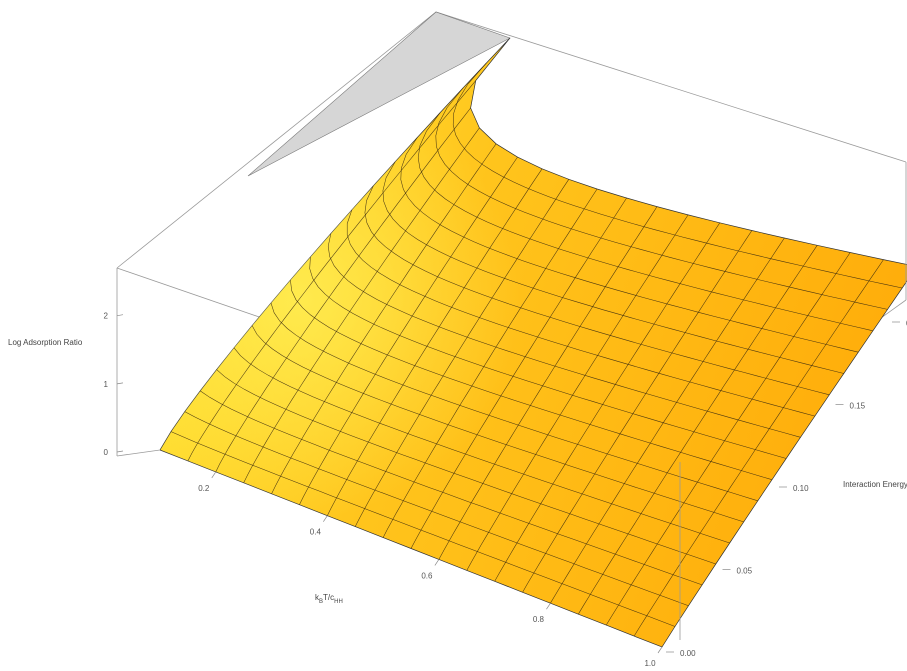  What do you see at coordinates (427, 575) in the screenshot?
I see `y-tick-label: 0.6` at bounding box center [427, 575].